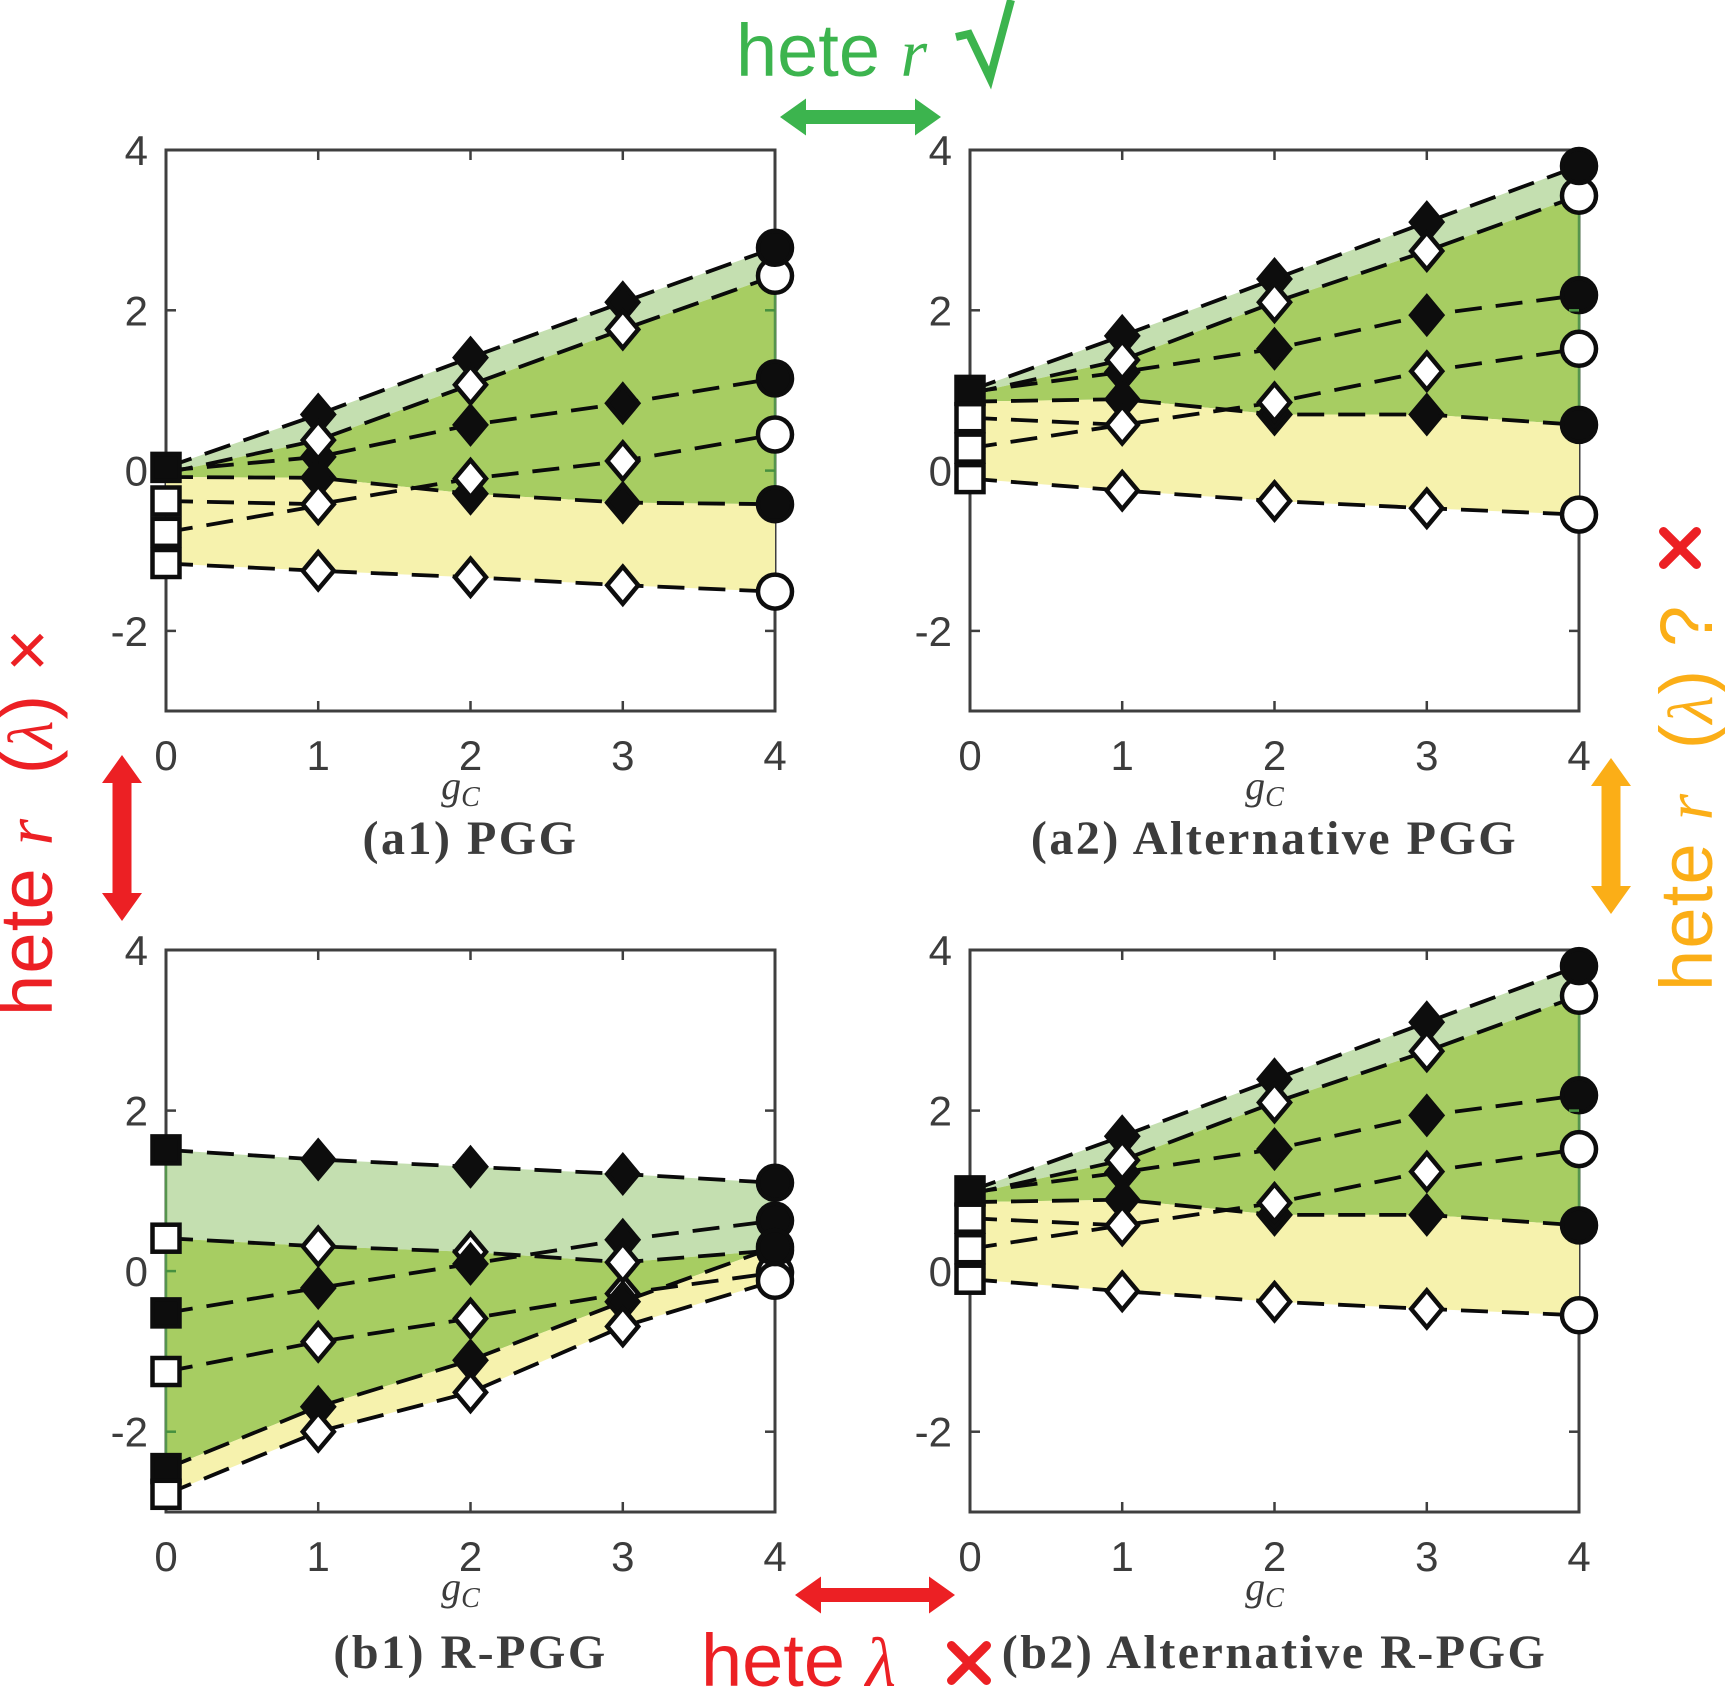  Describe the element at coordinates (1275, 1652) in the screenshot. I see `svg-text: (b2) Alternative R-PGG` at that location.